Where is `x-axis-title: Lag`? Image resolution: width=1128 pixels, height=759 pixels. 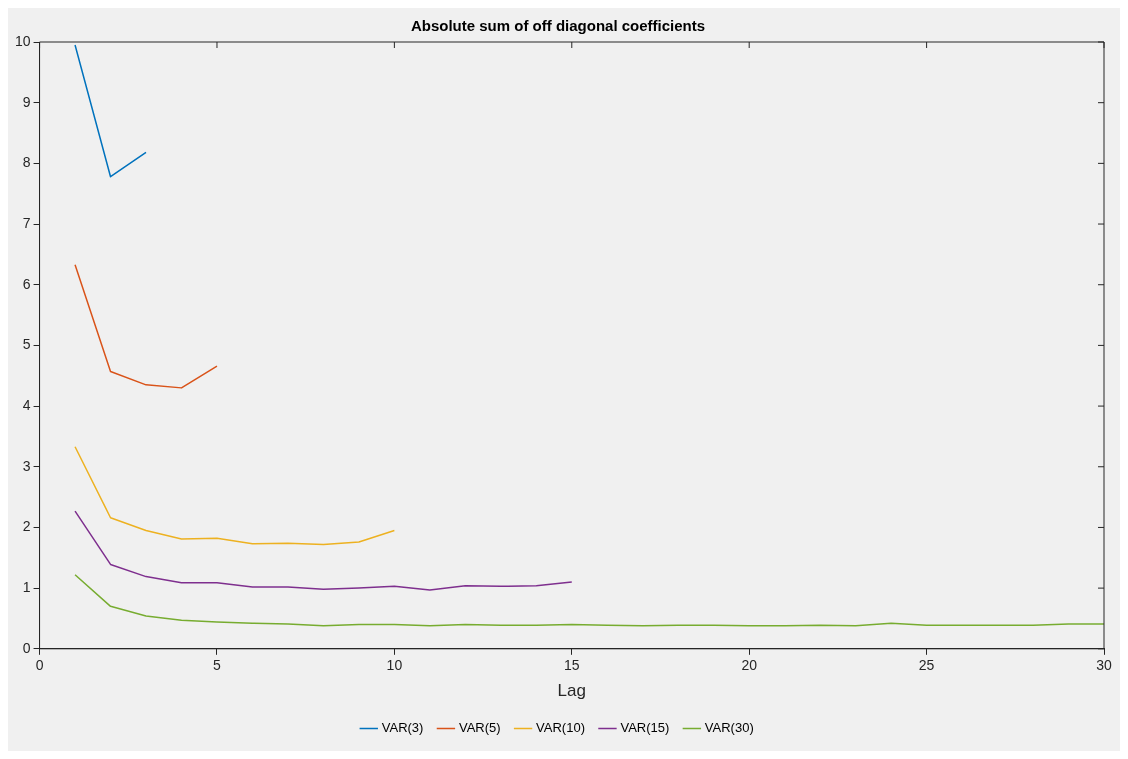 x-axis-title: Lag is located at coordinates (571, 691).